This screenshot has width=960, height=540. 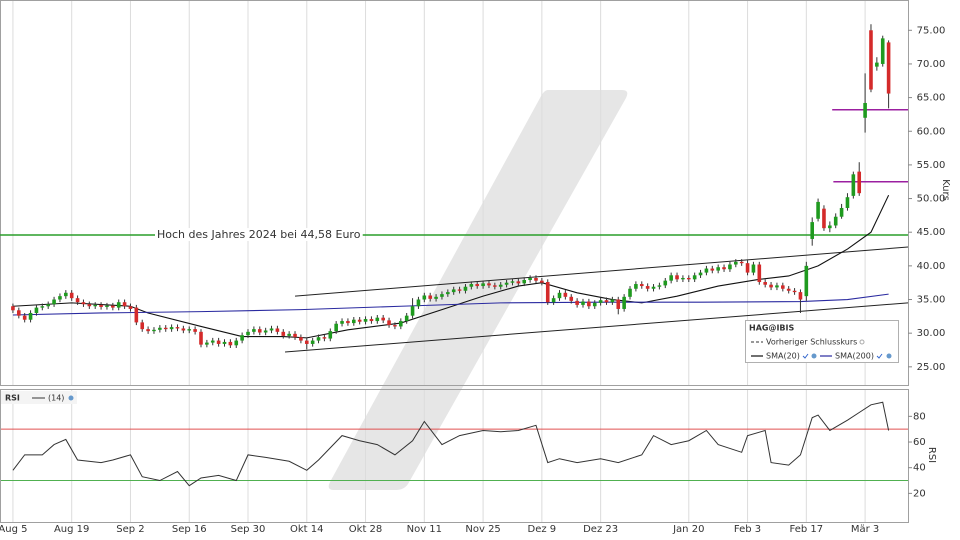 What do you see at coordinates (931, 131) in the screenshot?
I see `y-tick-label: 60.00` at bounding box center [931, 131].